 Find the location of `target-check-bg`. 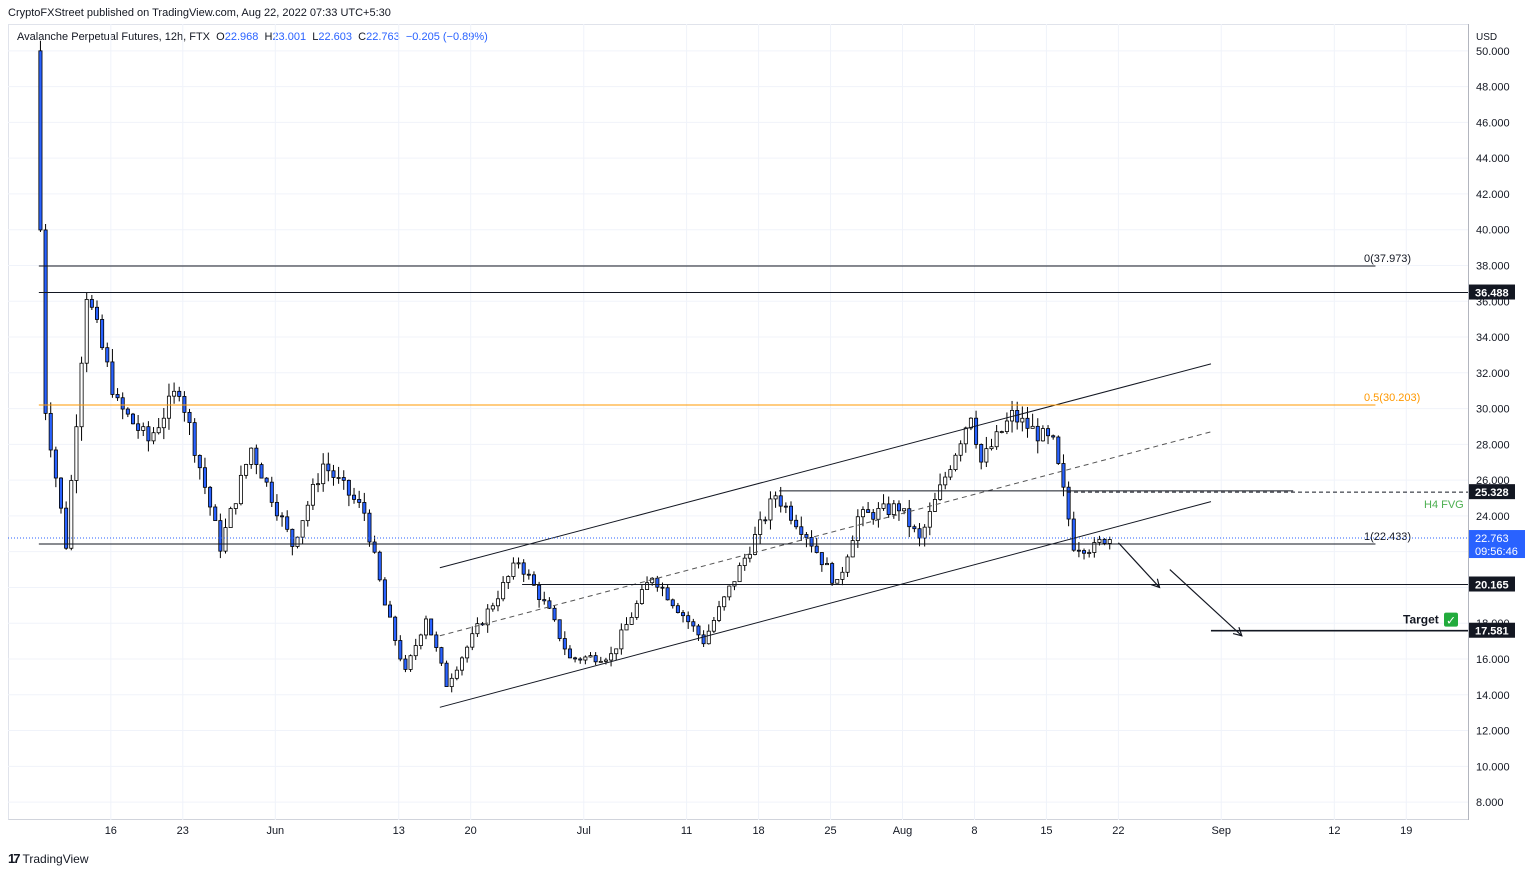

target-check-bg is located at coordinates (1451, 619).